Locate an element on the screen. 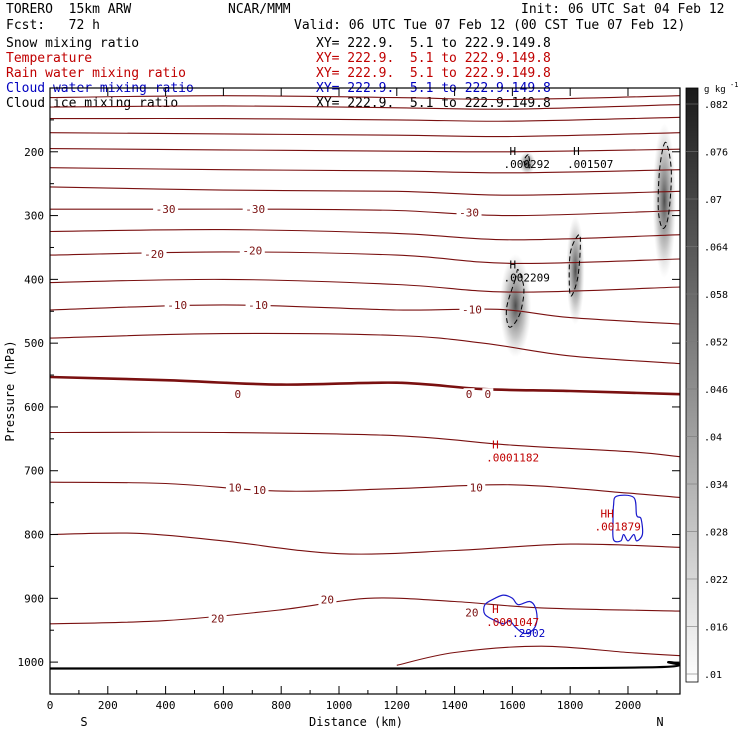 The height and width of the screenshot is (740, 740). model-title: TORERO 15km ARW is located at coordinates (69, 9).